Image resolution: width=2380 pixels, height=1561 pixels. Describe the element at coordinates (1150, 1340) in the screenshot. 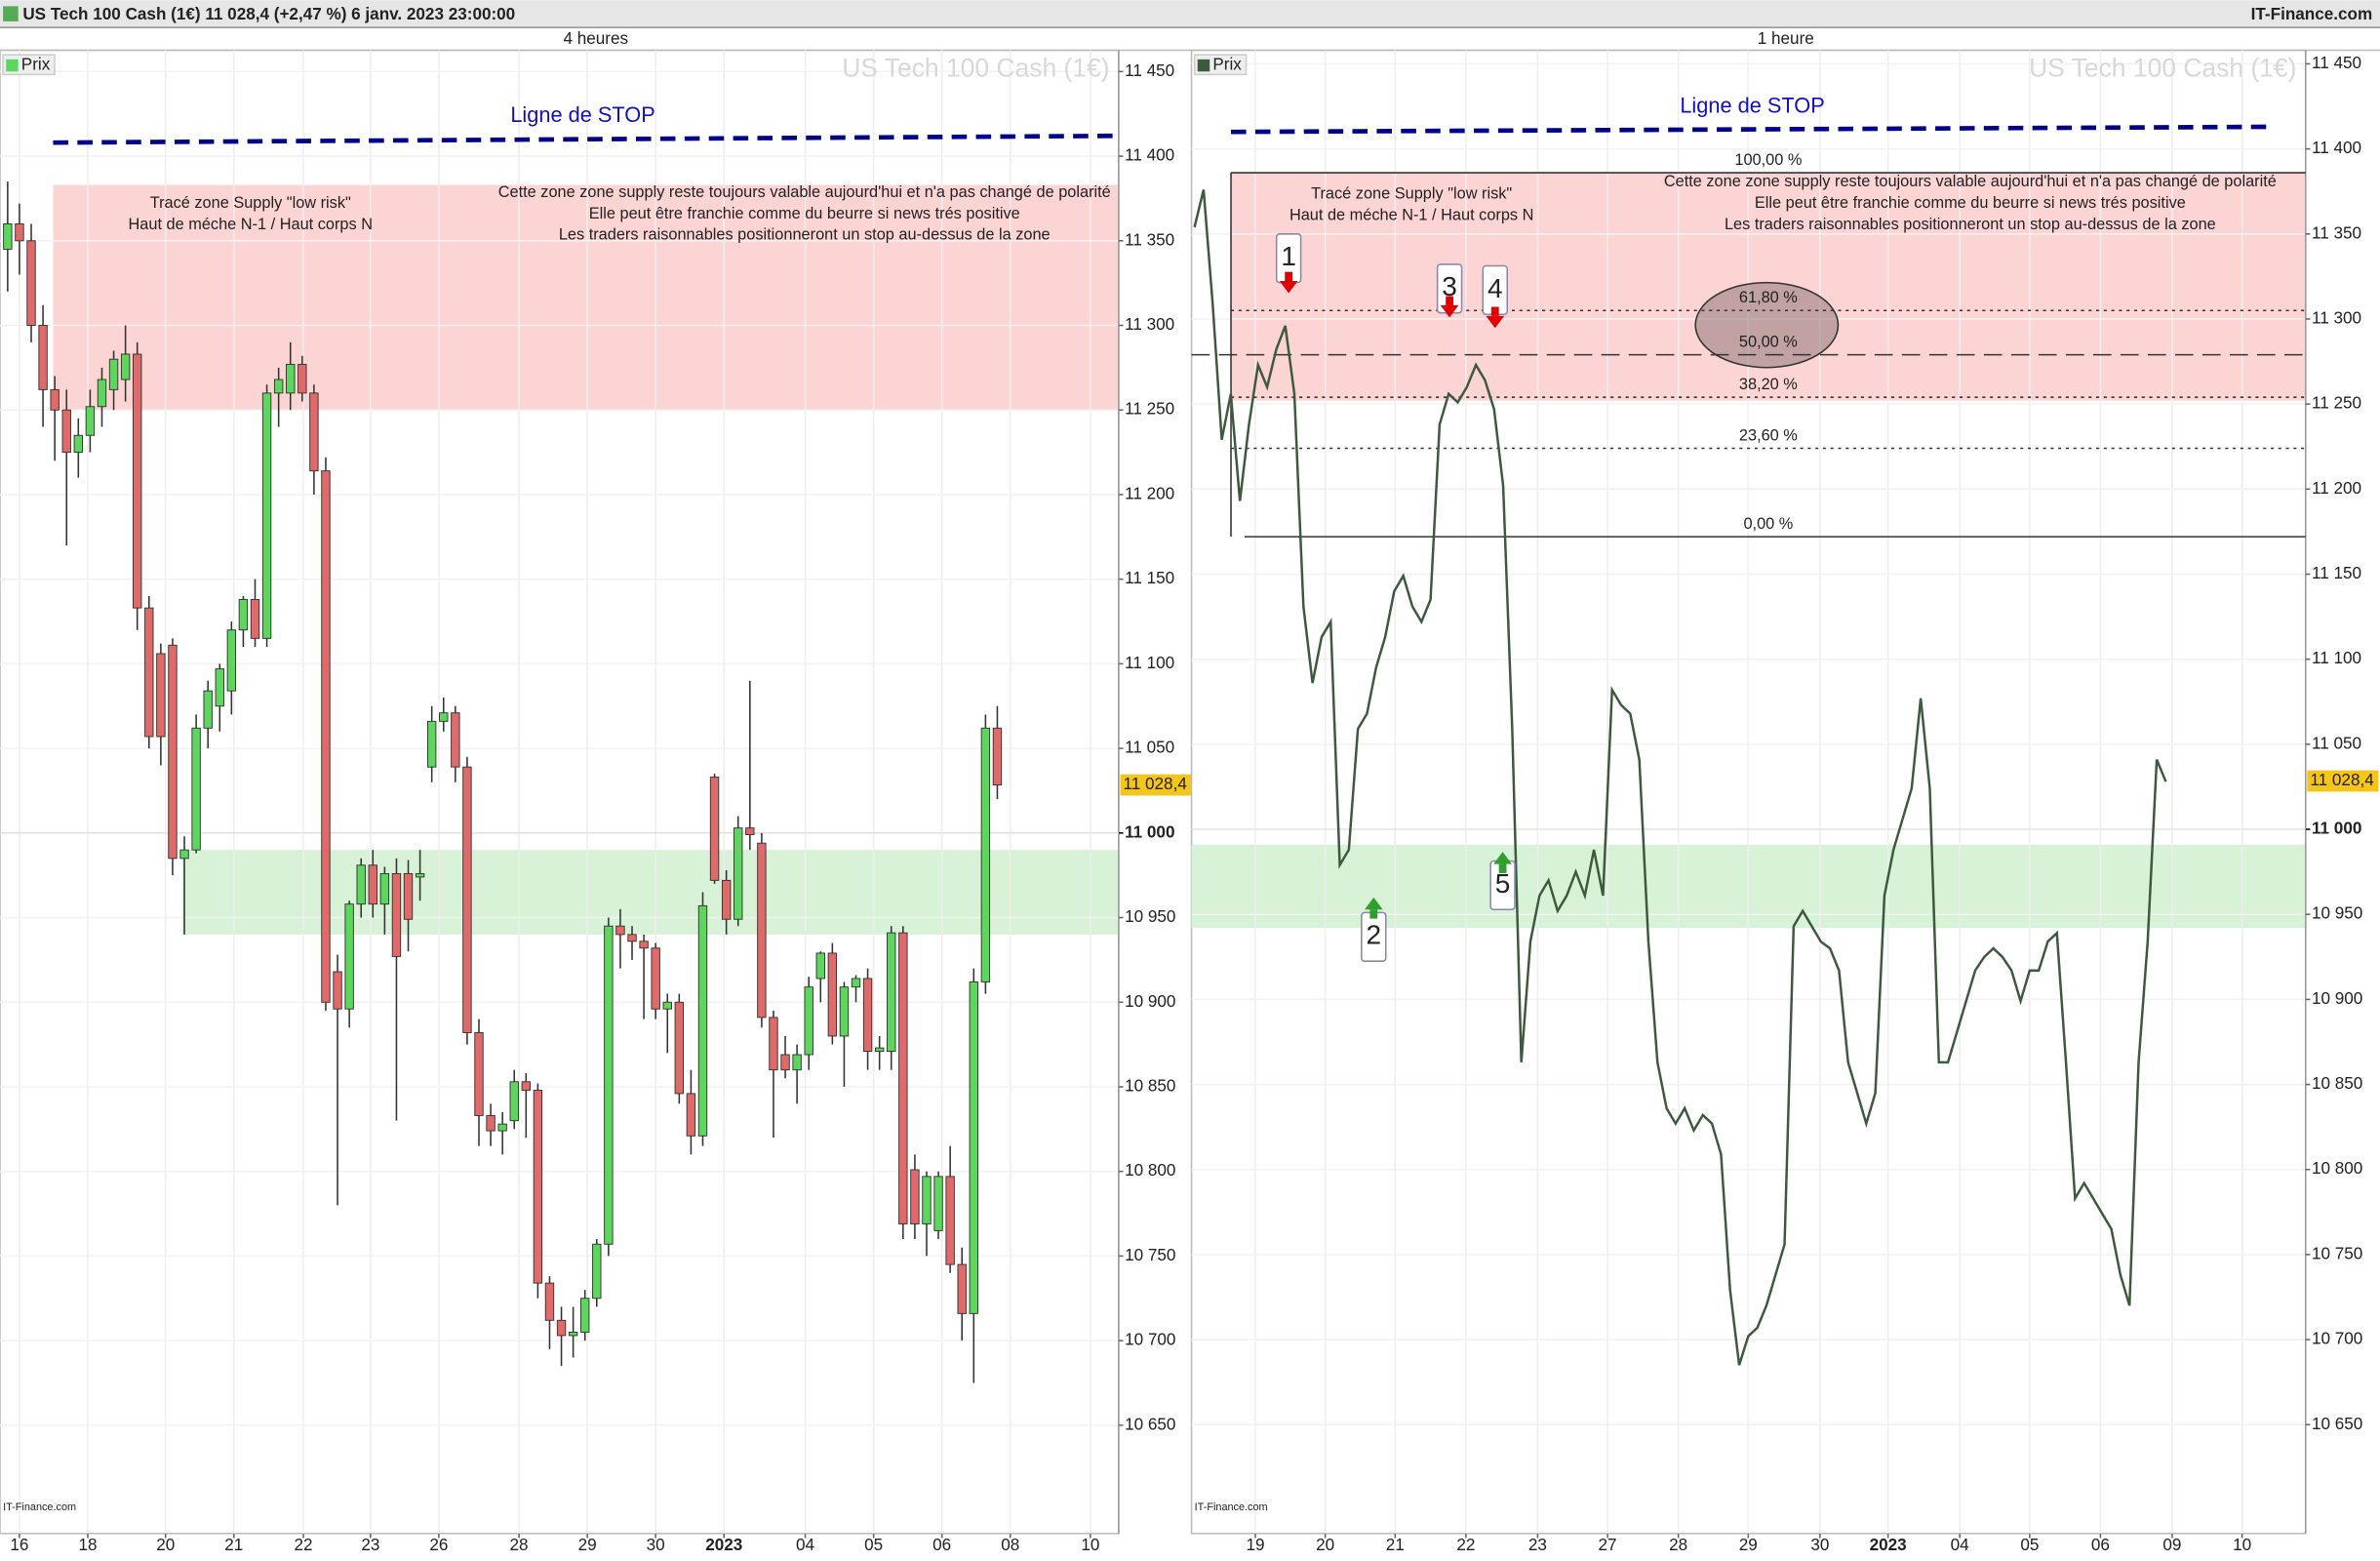

I see `y-tick-label: 10 700` at that location.